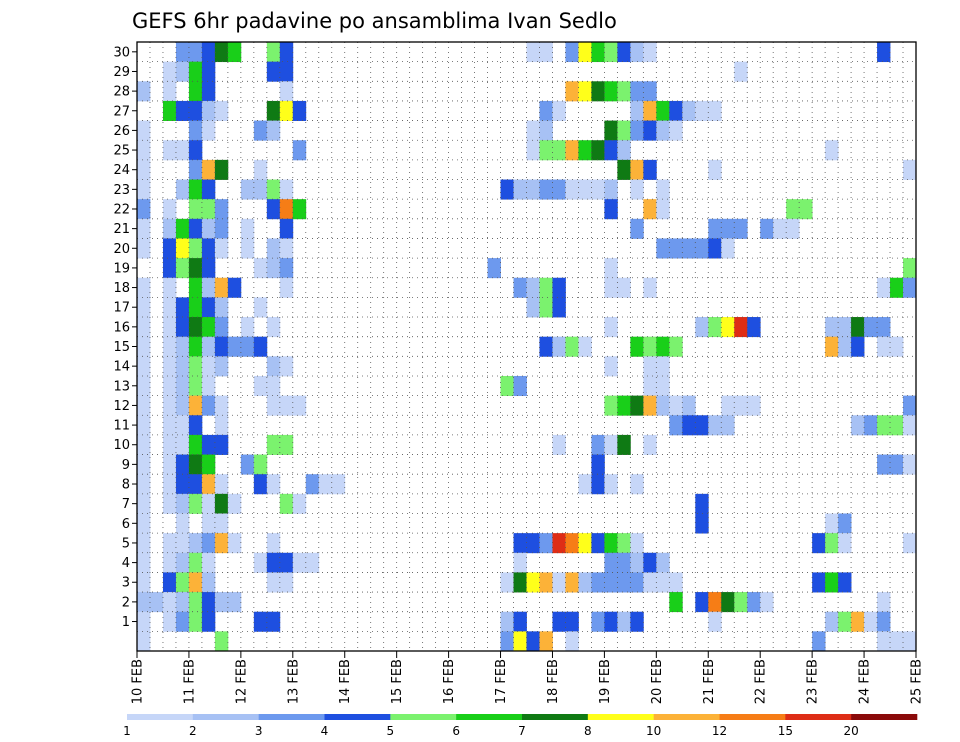 The width and height of the screenshot is (960, 742). Describe the element at coordinates (501, 681) in the screenshot. I see `x-tick-label: 17 FEB` at that location.